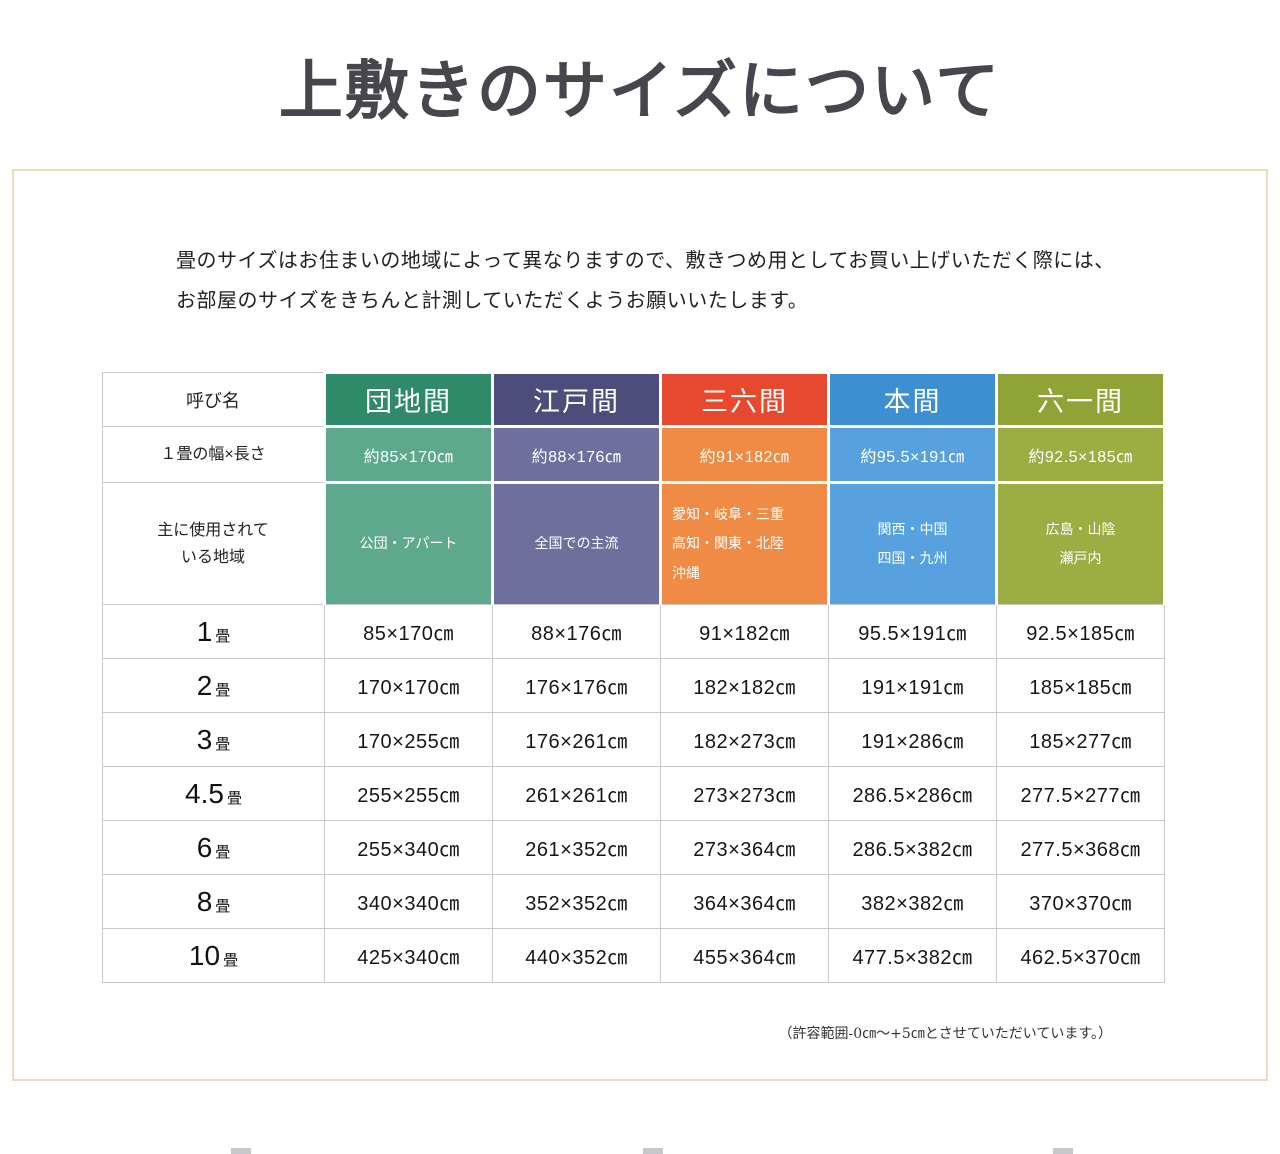 The height and width of the screenshot is (1154, 1280). What do you see at coordinates (1080, 794) in the screenshot?
I see `size-value-cell: 277.5×277㎝` at bounding box center [1080, 794].